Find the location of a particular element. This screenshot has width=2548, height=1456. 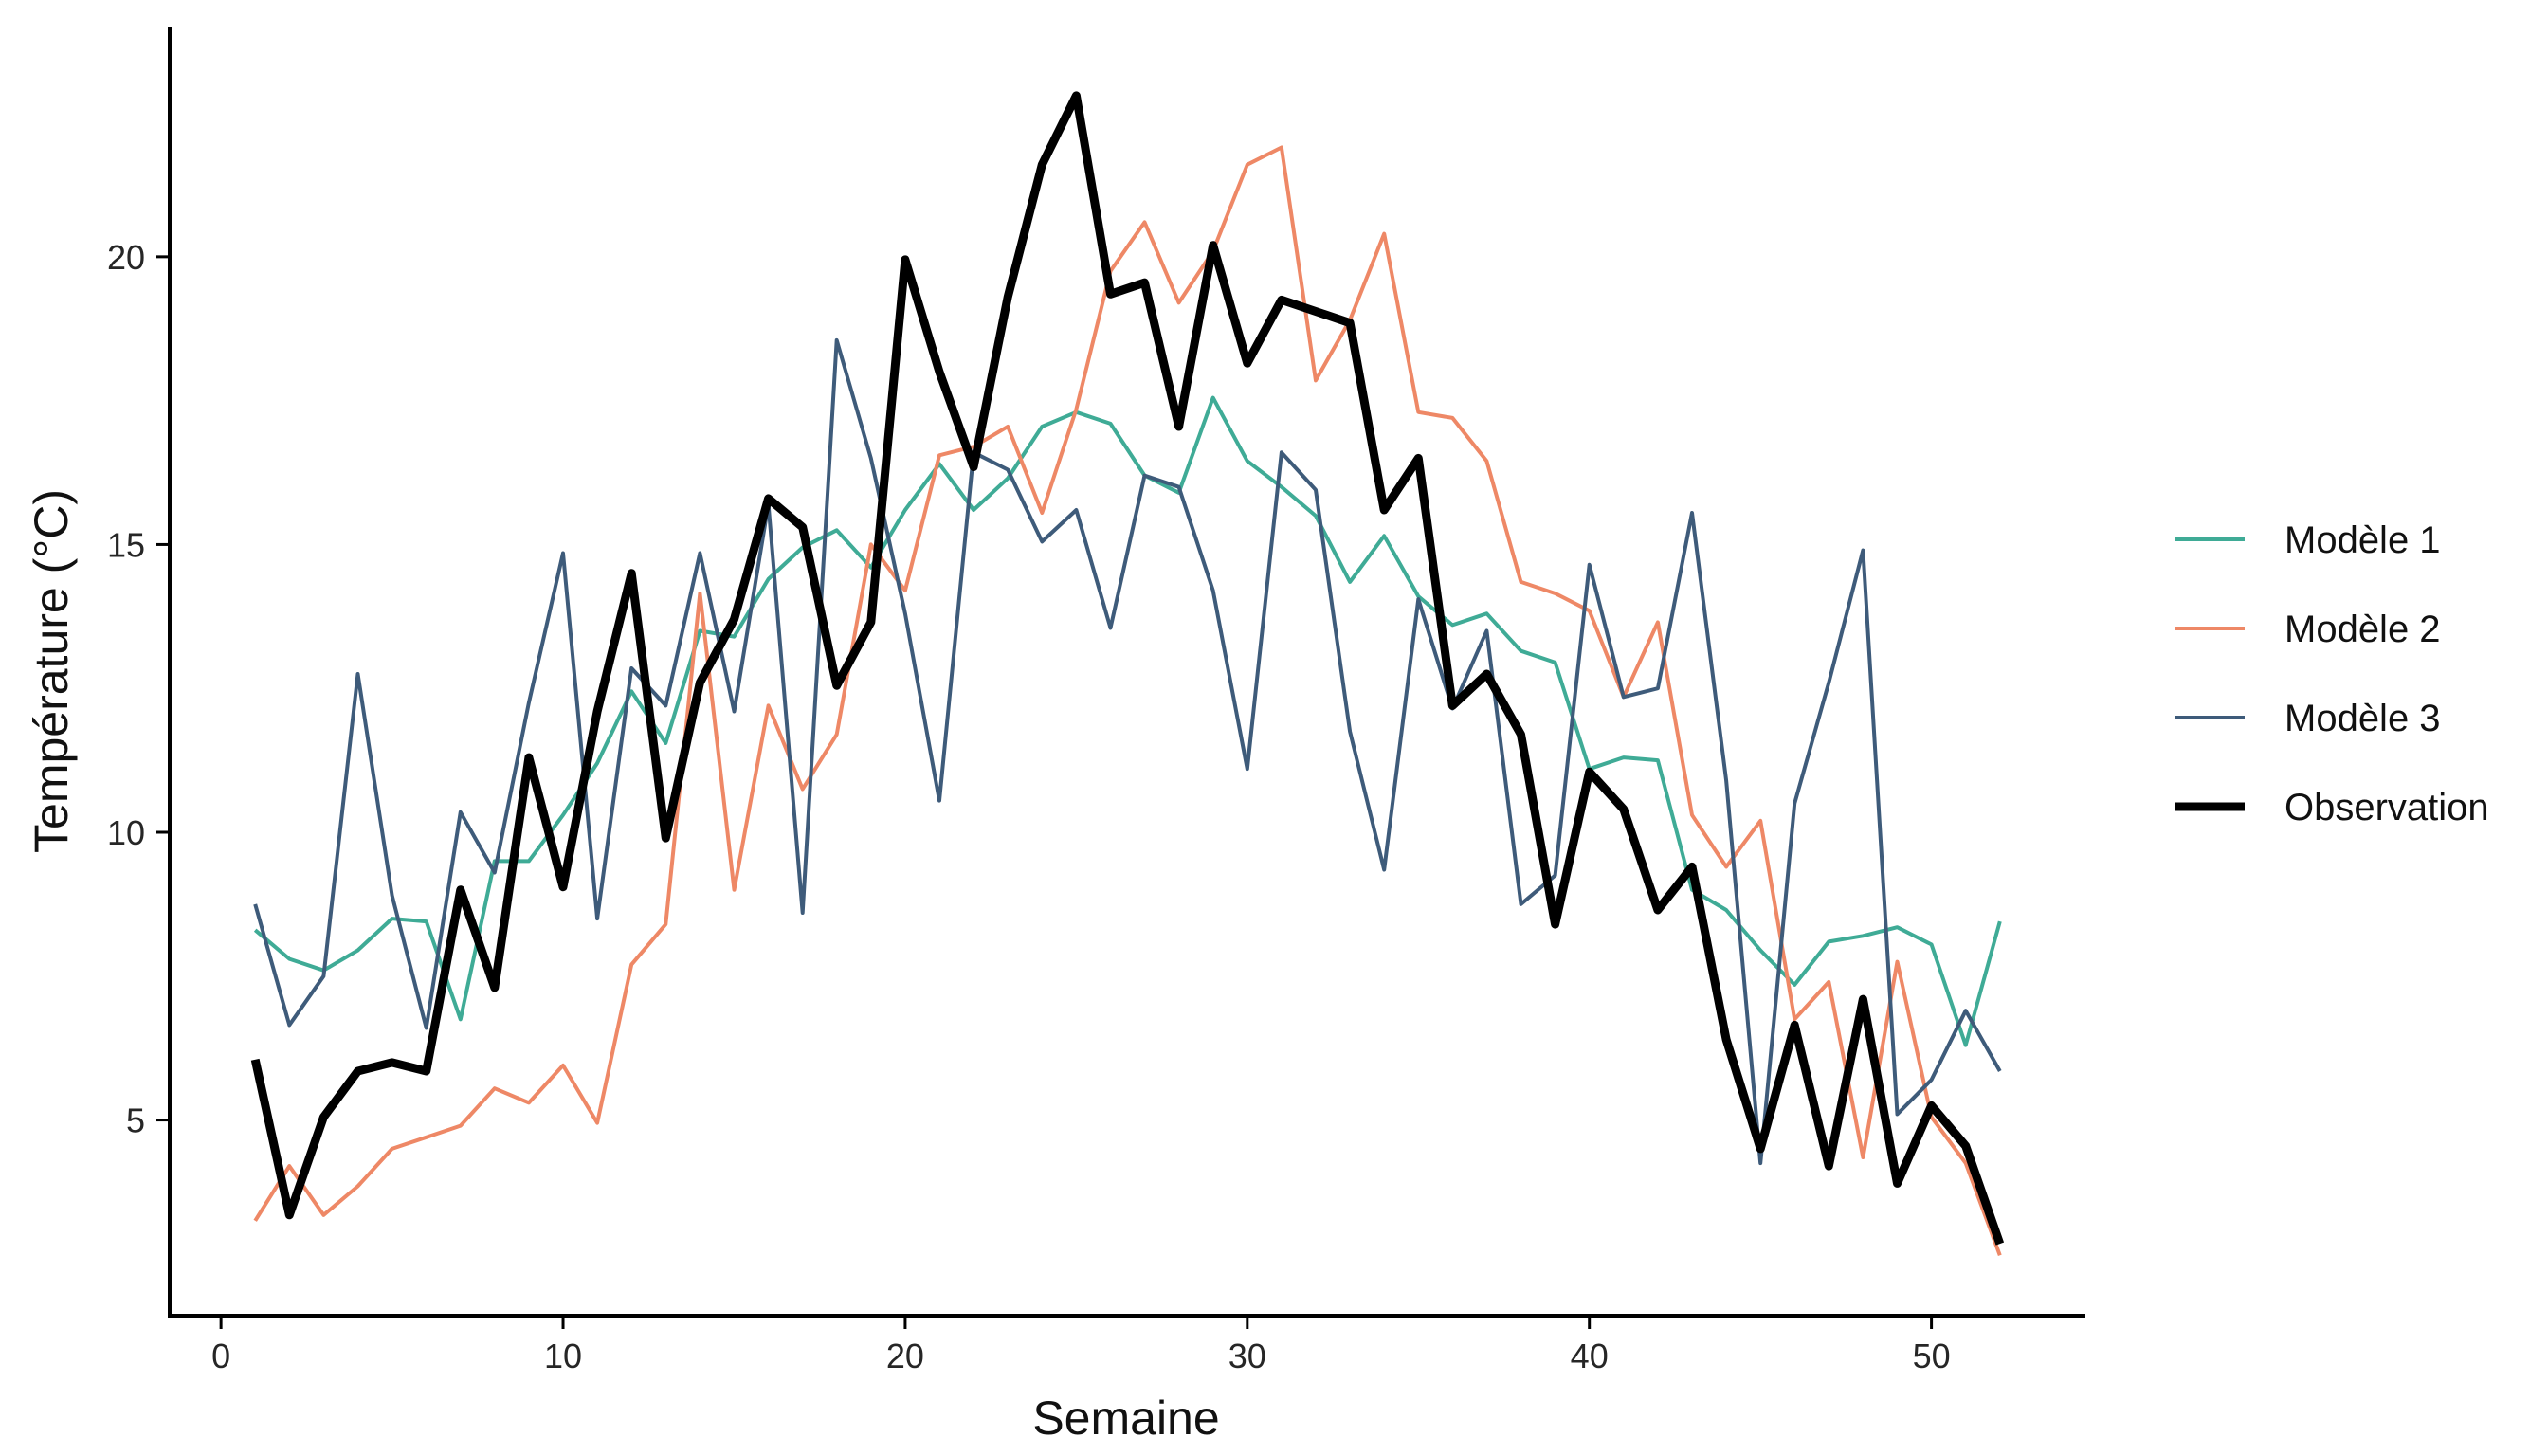

x-tick-label: 40 is located at coordinates (1590, 1356).